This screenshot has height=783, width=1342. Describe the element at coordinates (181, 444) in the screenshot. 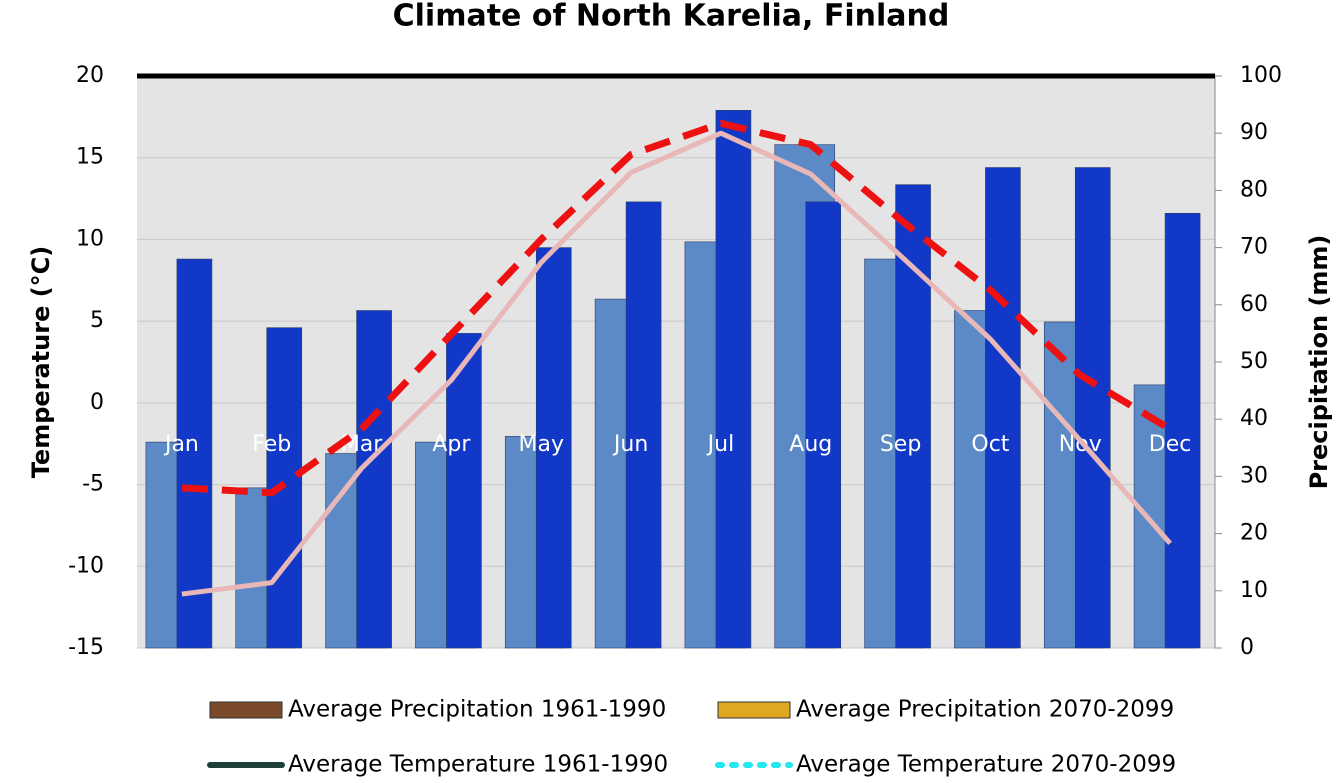

I see `x-tick-label: Jan` at that location.